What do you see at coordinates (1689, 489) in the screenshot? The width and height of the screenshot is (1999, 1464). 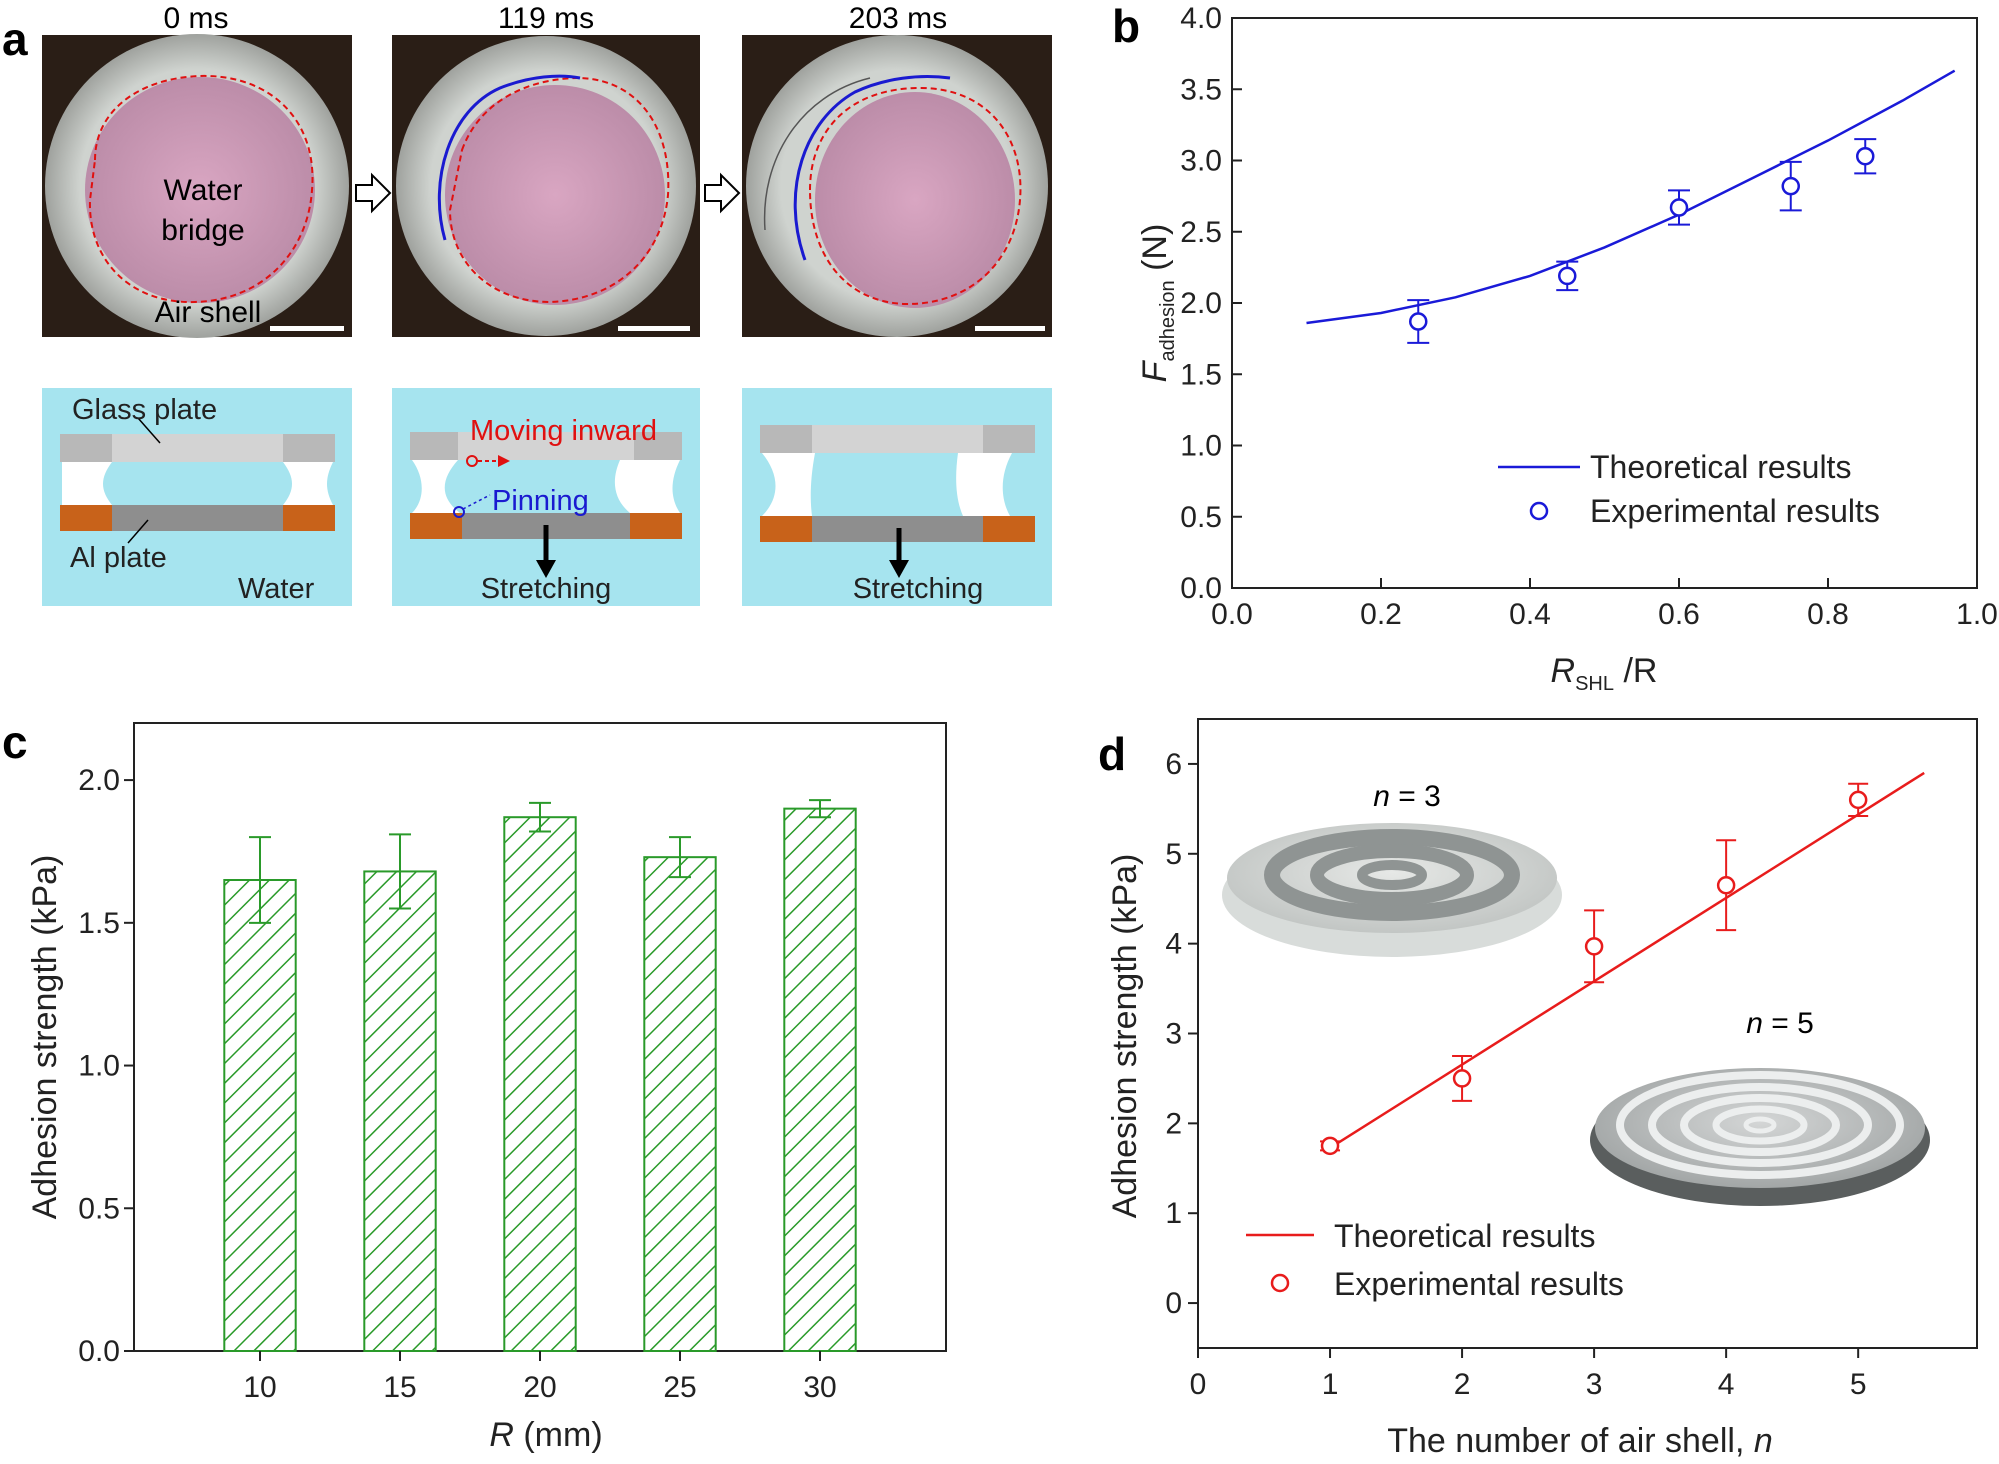 I see `chart-b-legend: Theoretical results Experimental results` at bounding box center [1689, 489].